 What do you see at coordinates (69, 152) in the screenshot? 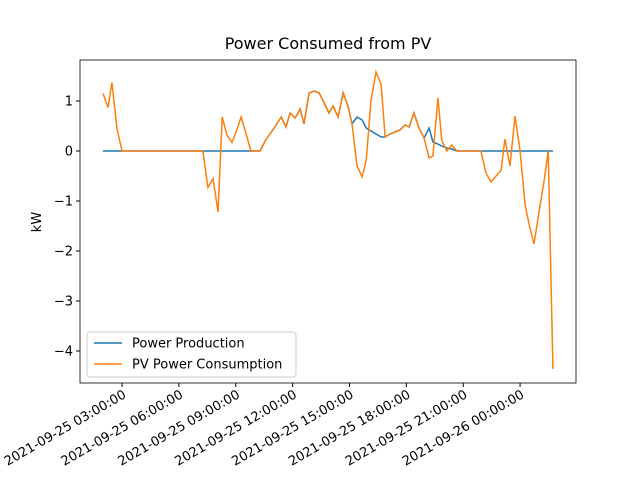
I see `y-tick-label: 0` at bounding box center [69, 152].